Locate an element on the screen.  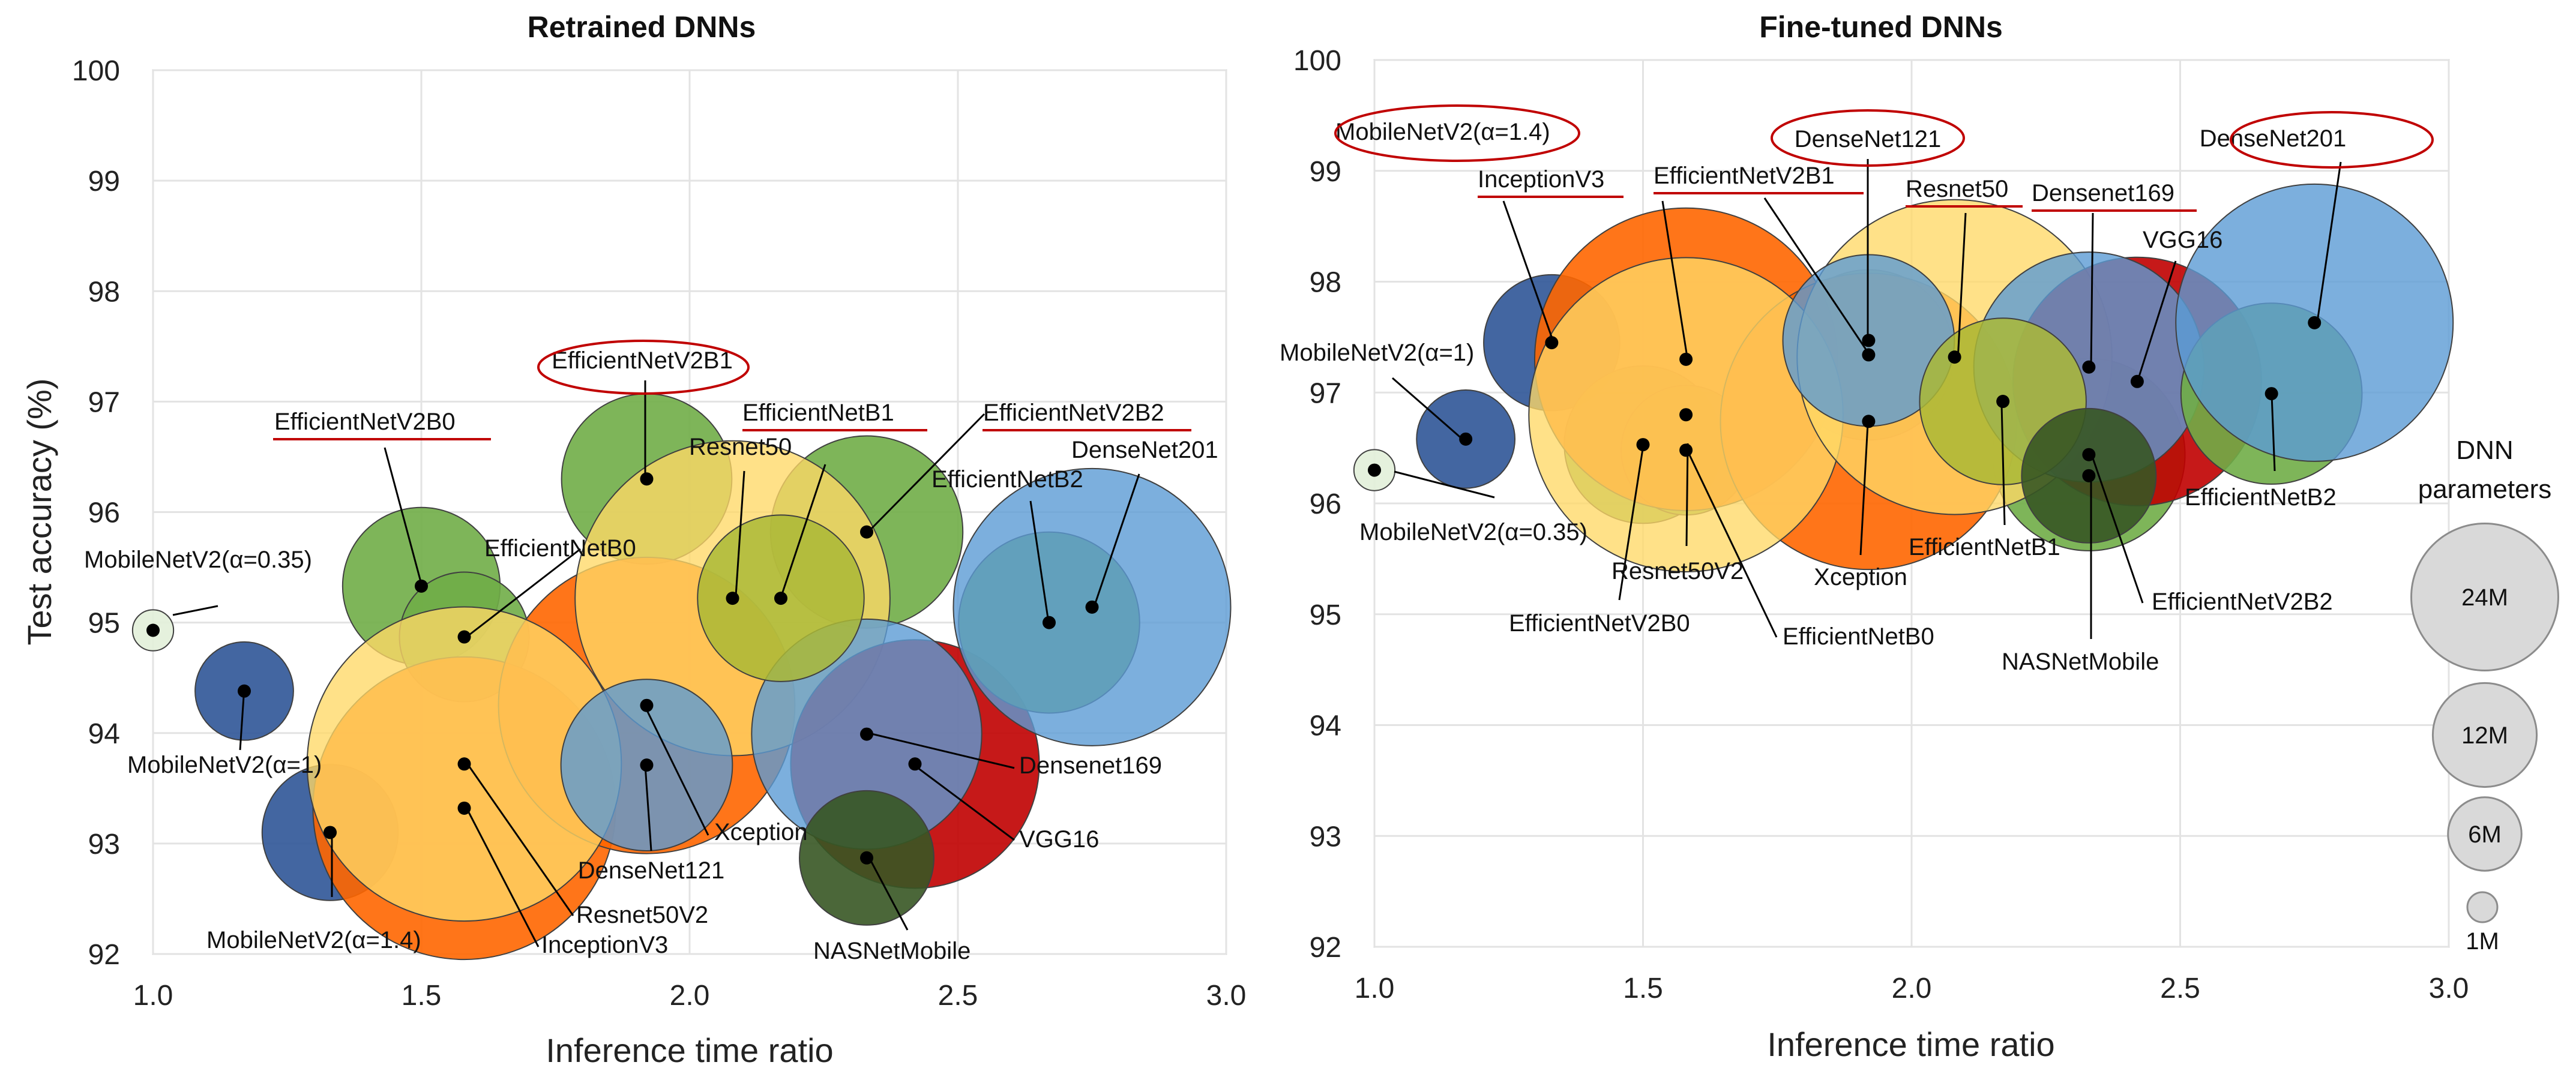
highlight-ellipse-densenet121 is located at coordinates (1868, 138).